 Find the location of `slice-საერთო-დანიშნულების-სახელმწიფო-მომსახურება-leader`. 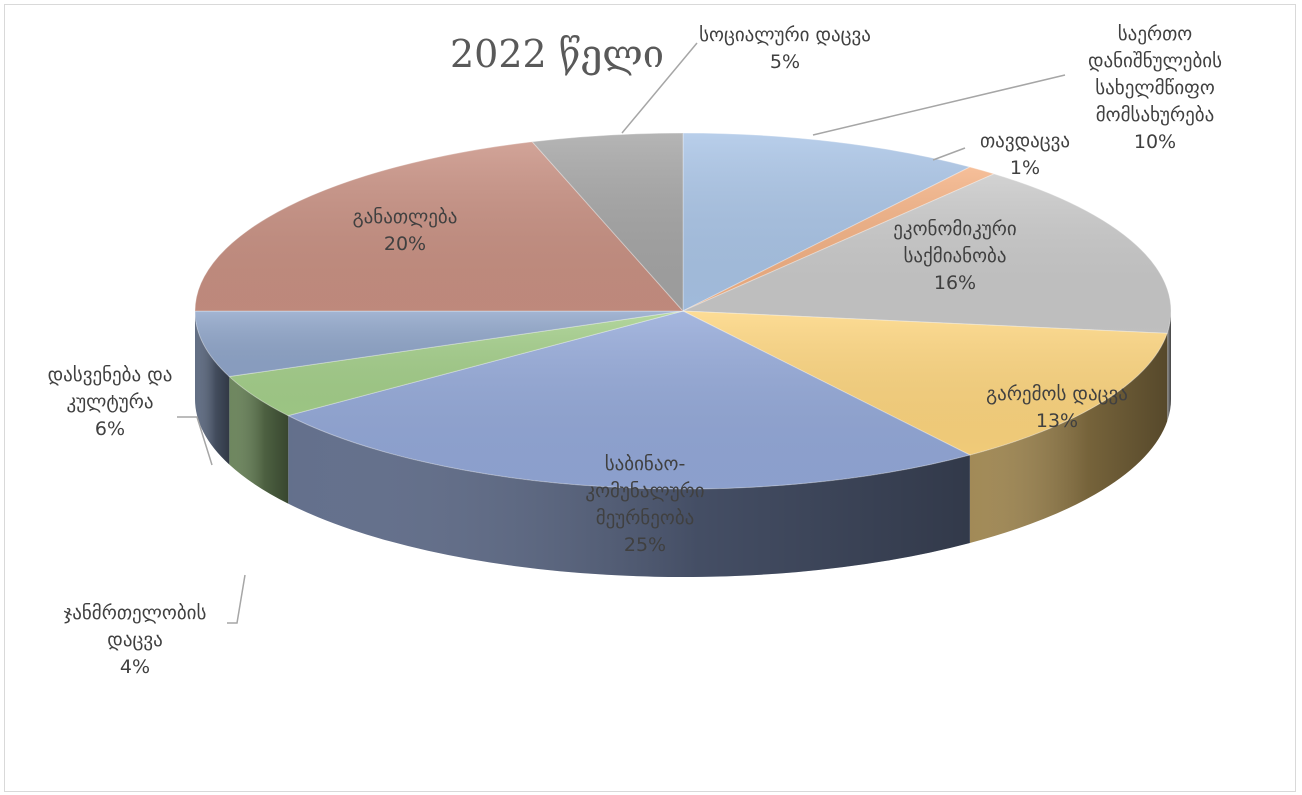

slice-საერთო-დანიშნულების-სახელმწიფო-მომსახურება-leader is located at coordinates (939, 105).